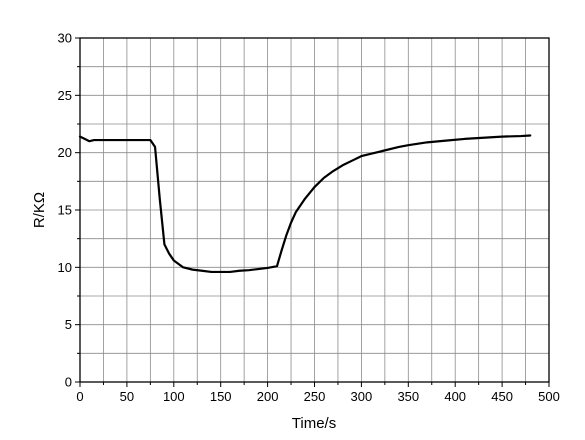 The width and height of the screenshot is (585, 440). What do you see at coordinates (65, 152) in the screenshot?
I see `y-tick-label: 20` at bounding box center [65, 152].